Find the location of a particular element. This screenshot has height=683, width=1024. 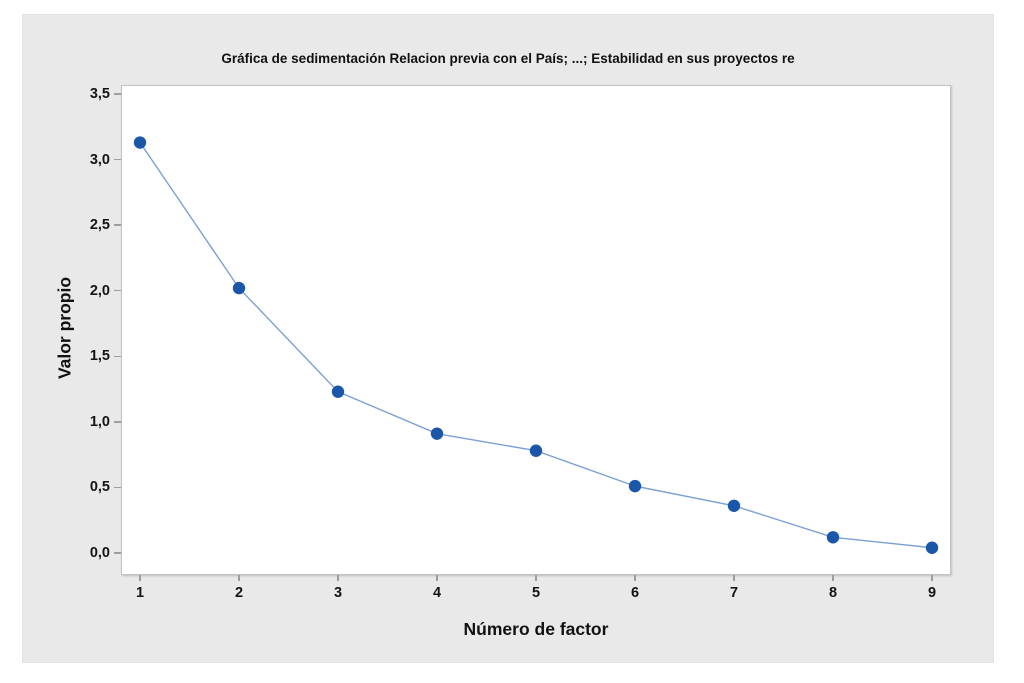

y-tick-label: 1,5 is located at coordinates (99, 356).